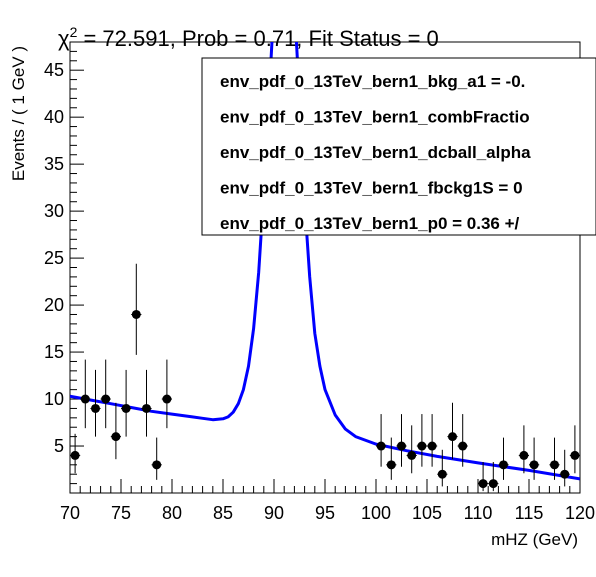 This screenshot has height=577, width=596. I want to click on x-tick-label: 80, so click(172, 513).